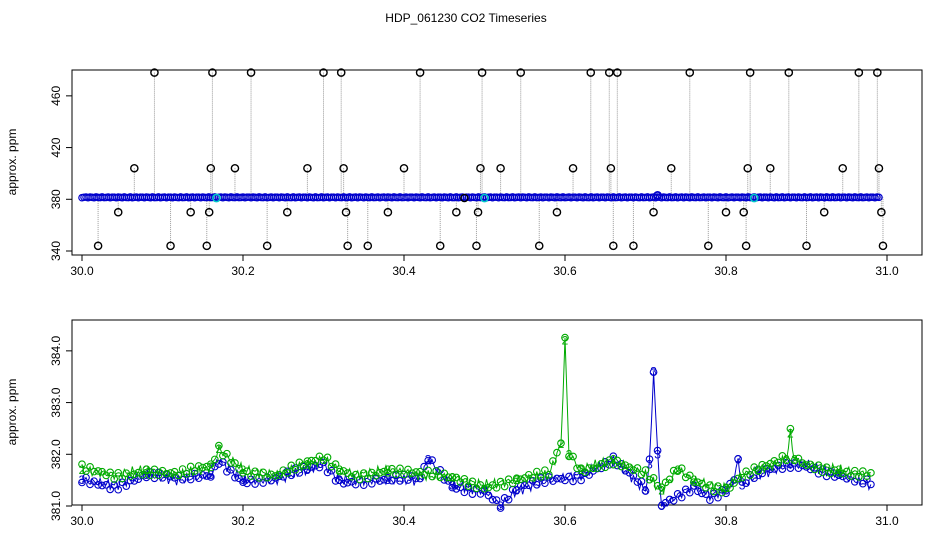 The height and width of the screenshot is (540, 936). What do you see at coordinates (12, 412) in the screenshot?
I see `bottom-y-axis-label: approx. ppm` at bounding box center [12, 412].